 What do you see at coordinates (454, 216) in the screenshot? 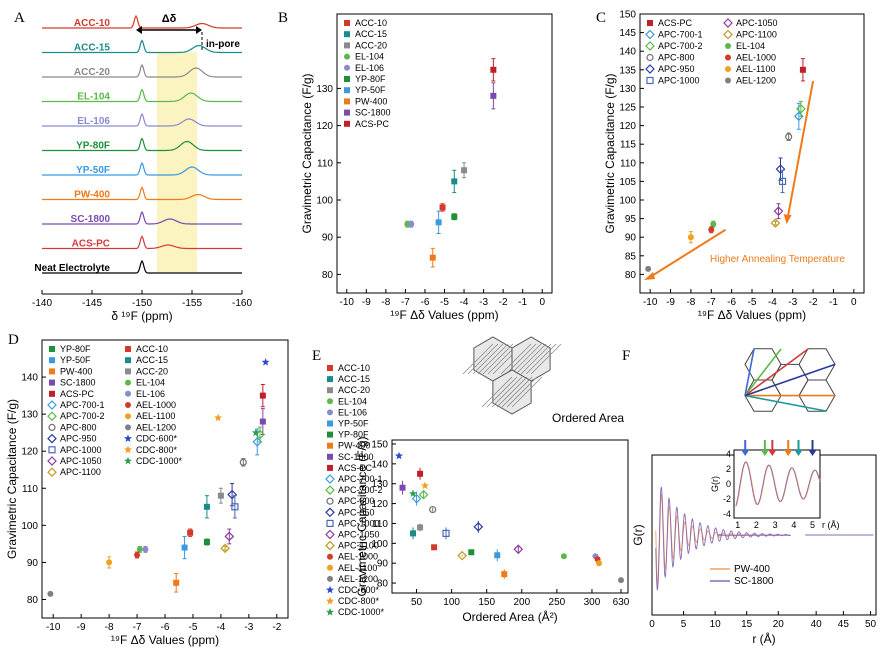
I see `data-point-yp-80f` at bounding box center [454, 216].